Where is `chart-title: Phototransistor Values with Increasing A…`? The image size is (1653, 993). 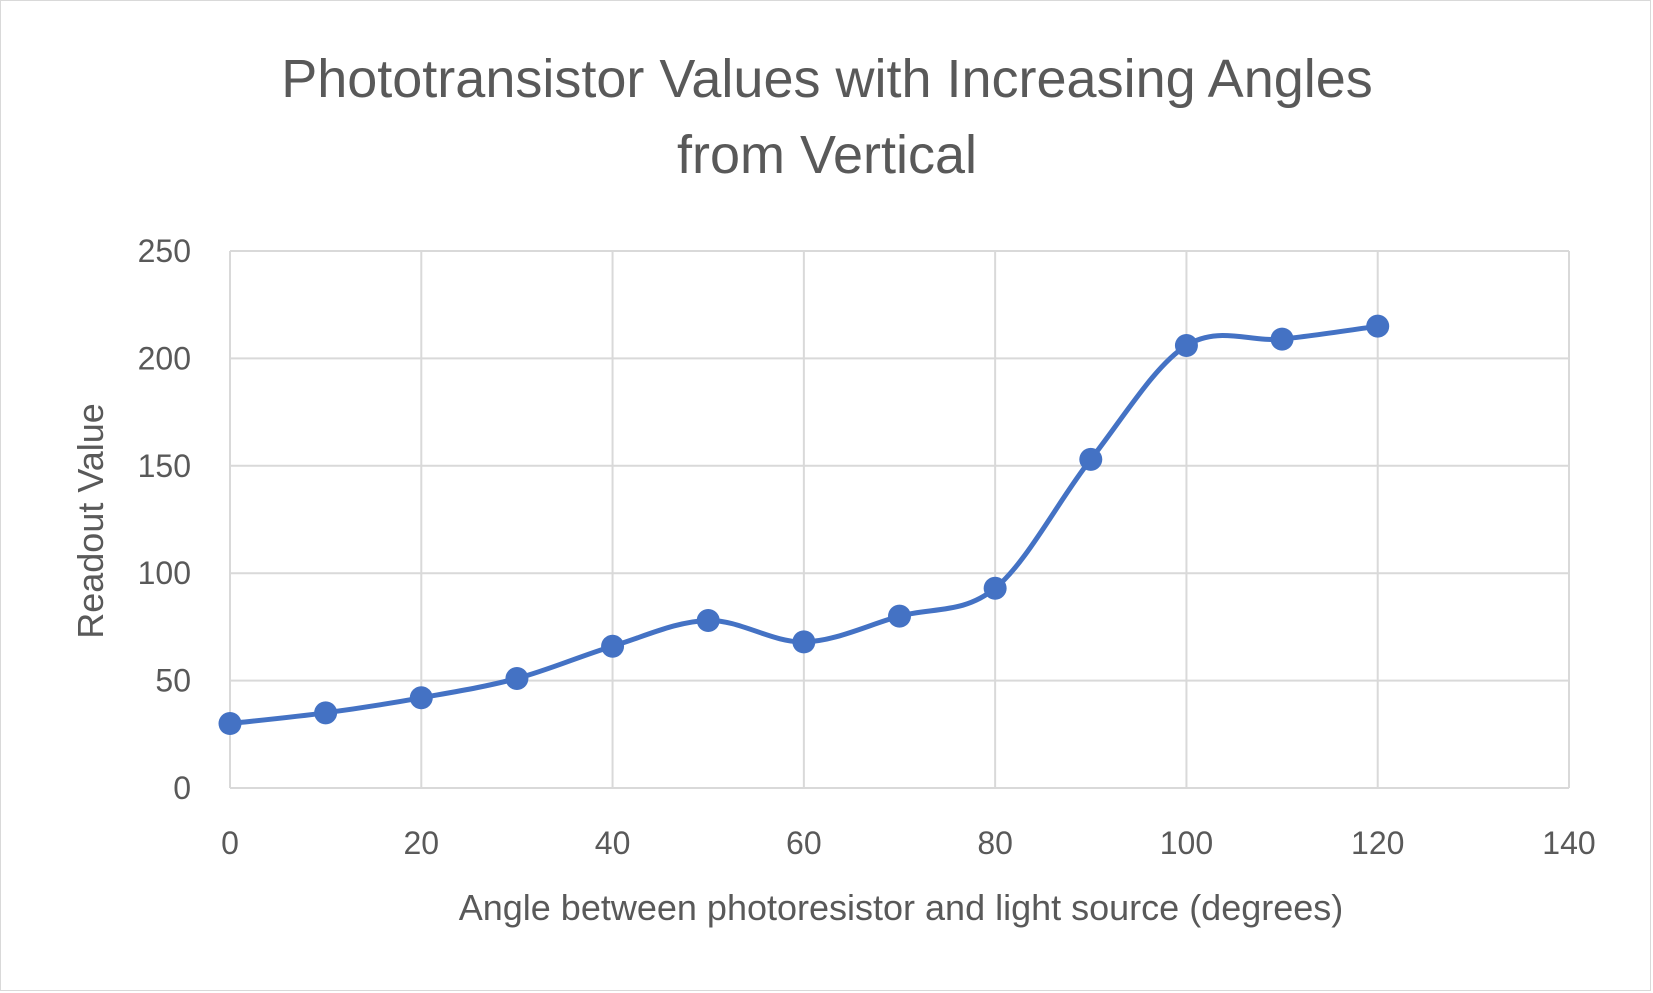 chart-title: Phototransistor Values with Increasing A… is located at coordinates (827, 117).